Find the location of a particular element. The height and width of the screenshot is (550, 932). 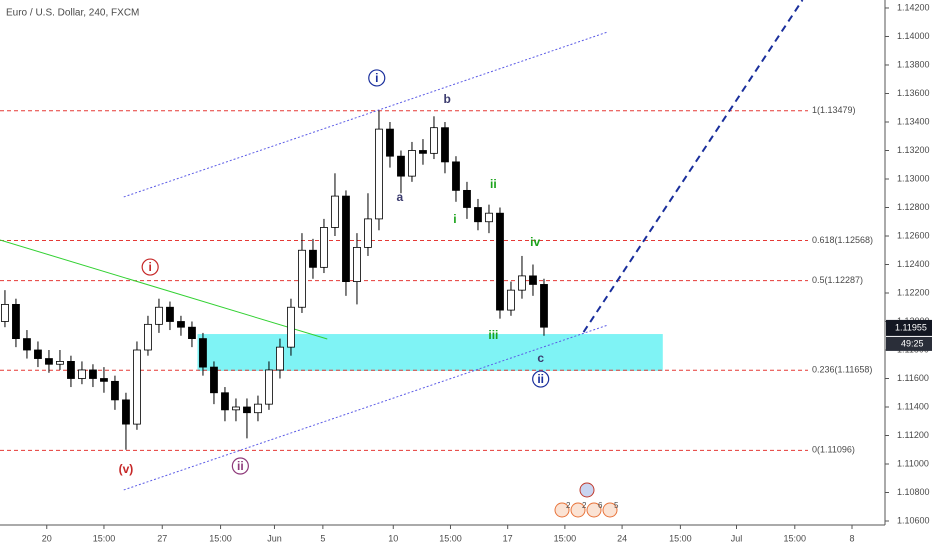

y-tick-label: 1.11400 is located at coordinates (913, 406).